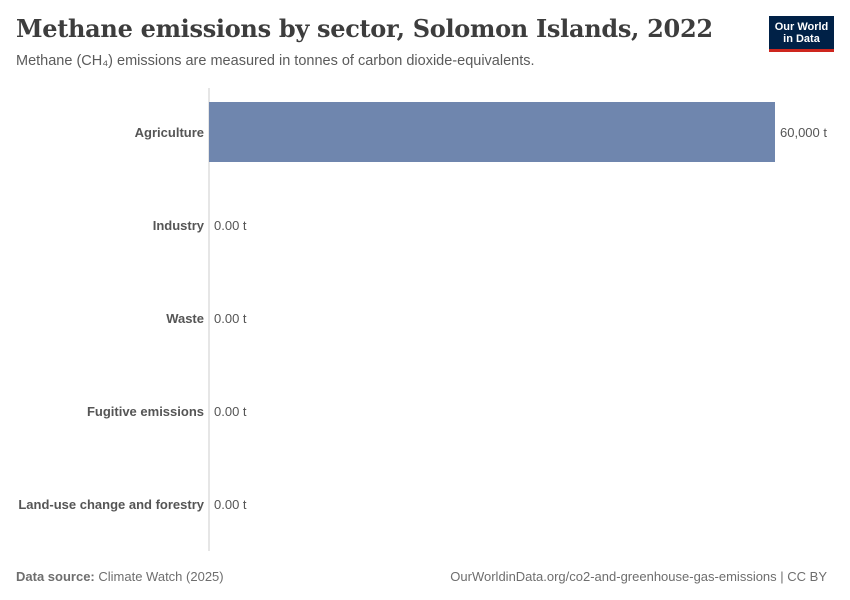 Image resolution: width=850 pixels, height=600 pixels. What do you see at coordinates (55, 576) in the screenshot?
I see `data-source-label: Data source:` at bounding box center [55, 576].